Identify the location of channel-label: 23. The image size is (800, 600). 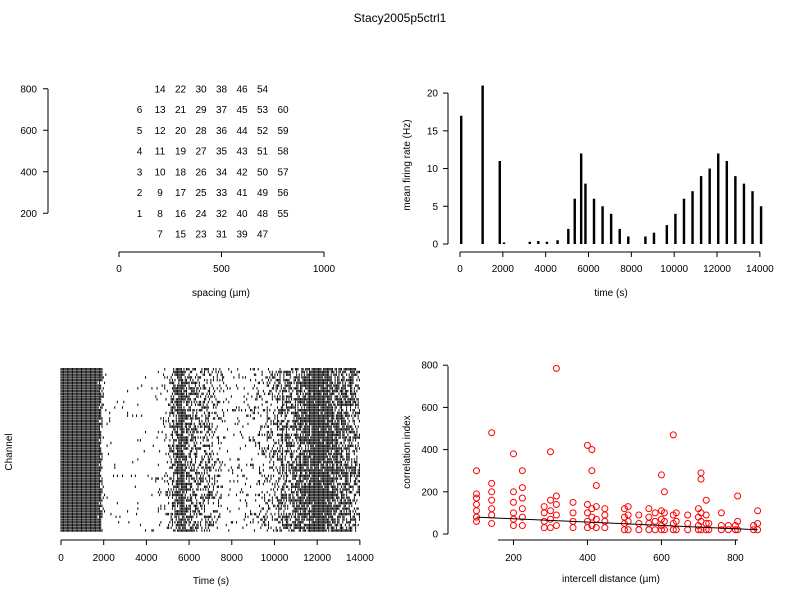
(201, 235).